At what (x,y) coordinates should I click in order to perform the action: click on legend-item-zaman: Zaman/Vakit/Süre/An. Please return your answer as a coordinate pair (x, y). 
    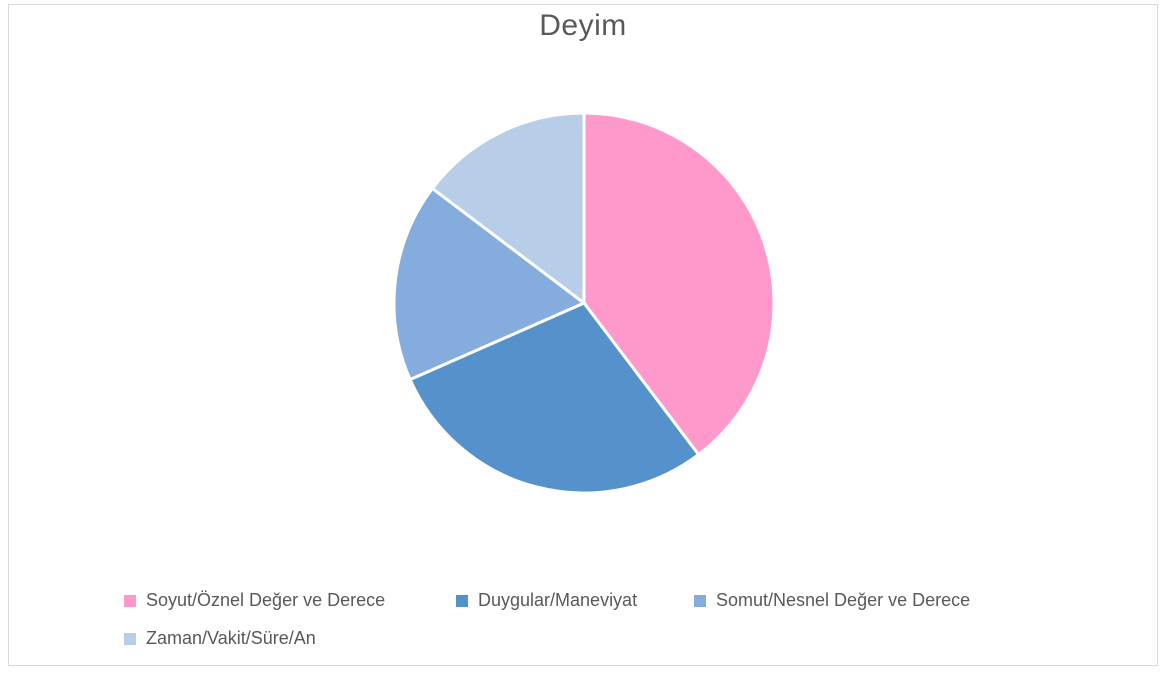
    Looking at the image, I should click on (220, 638).